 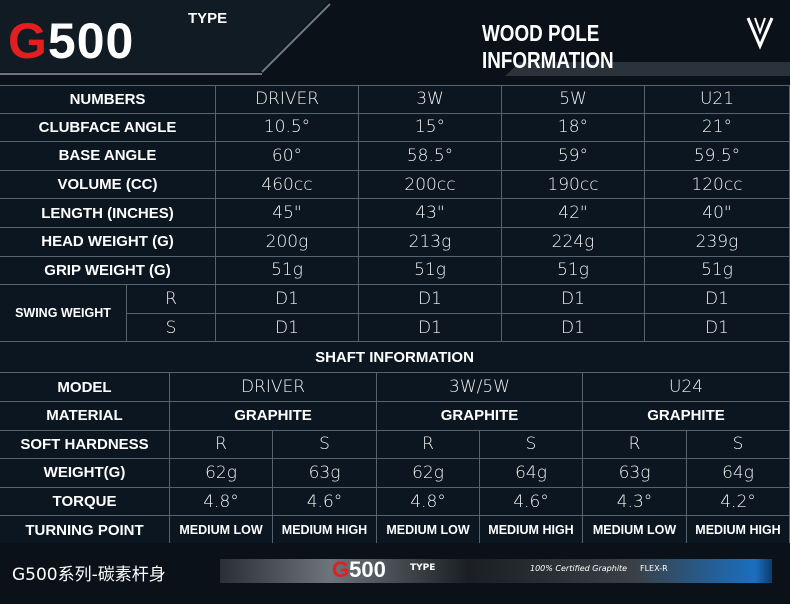 I want to click on value-cell: 239g, so click(x=717, y=242).